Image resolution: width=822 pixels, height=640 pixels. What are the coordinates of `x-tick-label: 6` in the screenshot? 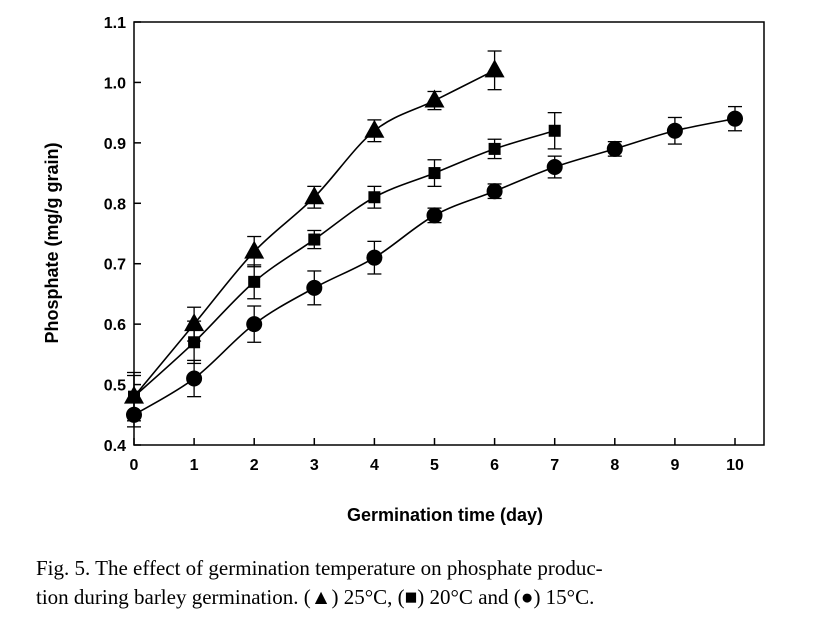 It's located at (494, 465).